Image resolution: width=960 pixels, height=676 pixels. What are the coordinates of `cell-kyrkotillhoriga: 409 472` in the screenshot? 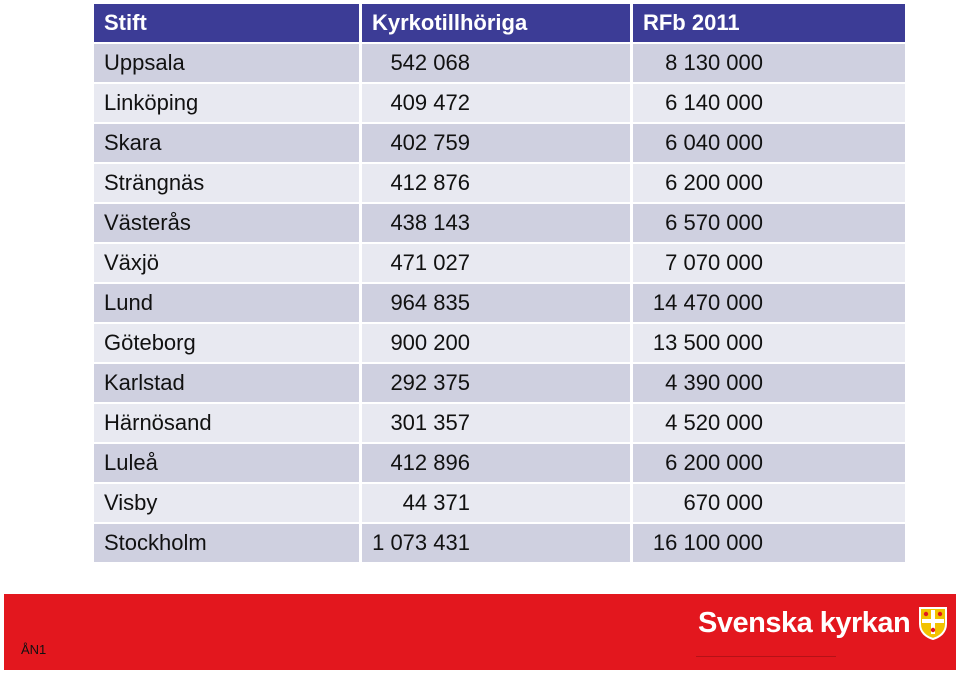 It's located at (497, 104).